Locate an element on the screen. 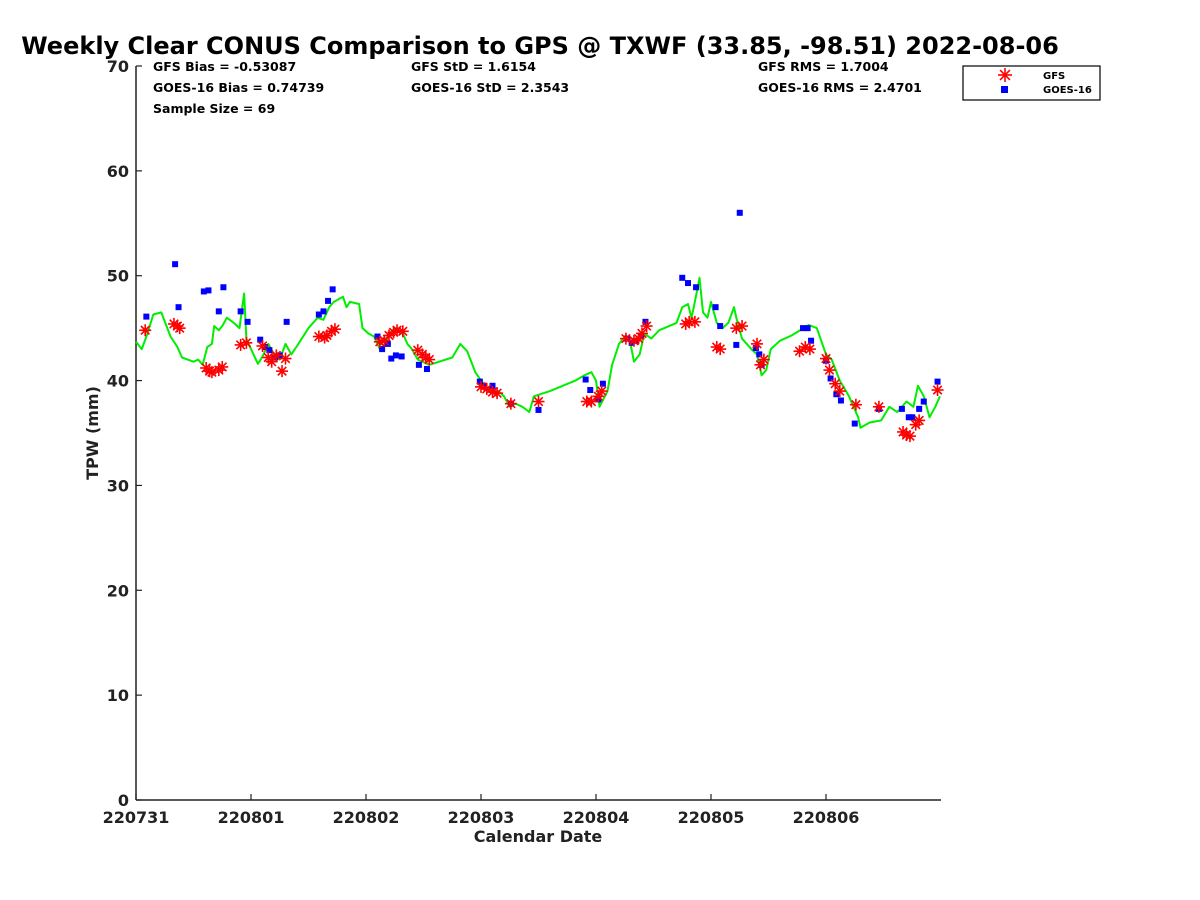 This screenshot has height=900, width=1200. legend-goes-label: GOES-16 is located at coordinates (1067, 90).